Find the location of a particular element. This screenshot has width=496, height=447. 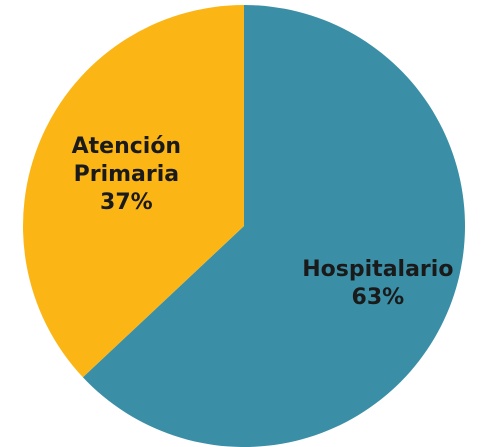

category-label: Atención Primaria is located at coordinates (126, 161).